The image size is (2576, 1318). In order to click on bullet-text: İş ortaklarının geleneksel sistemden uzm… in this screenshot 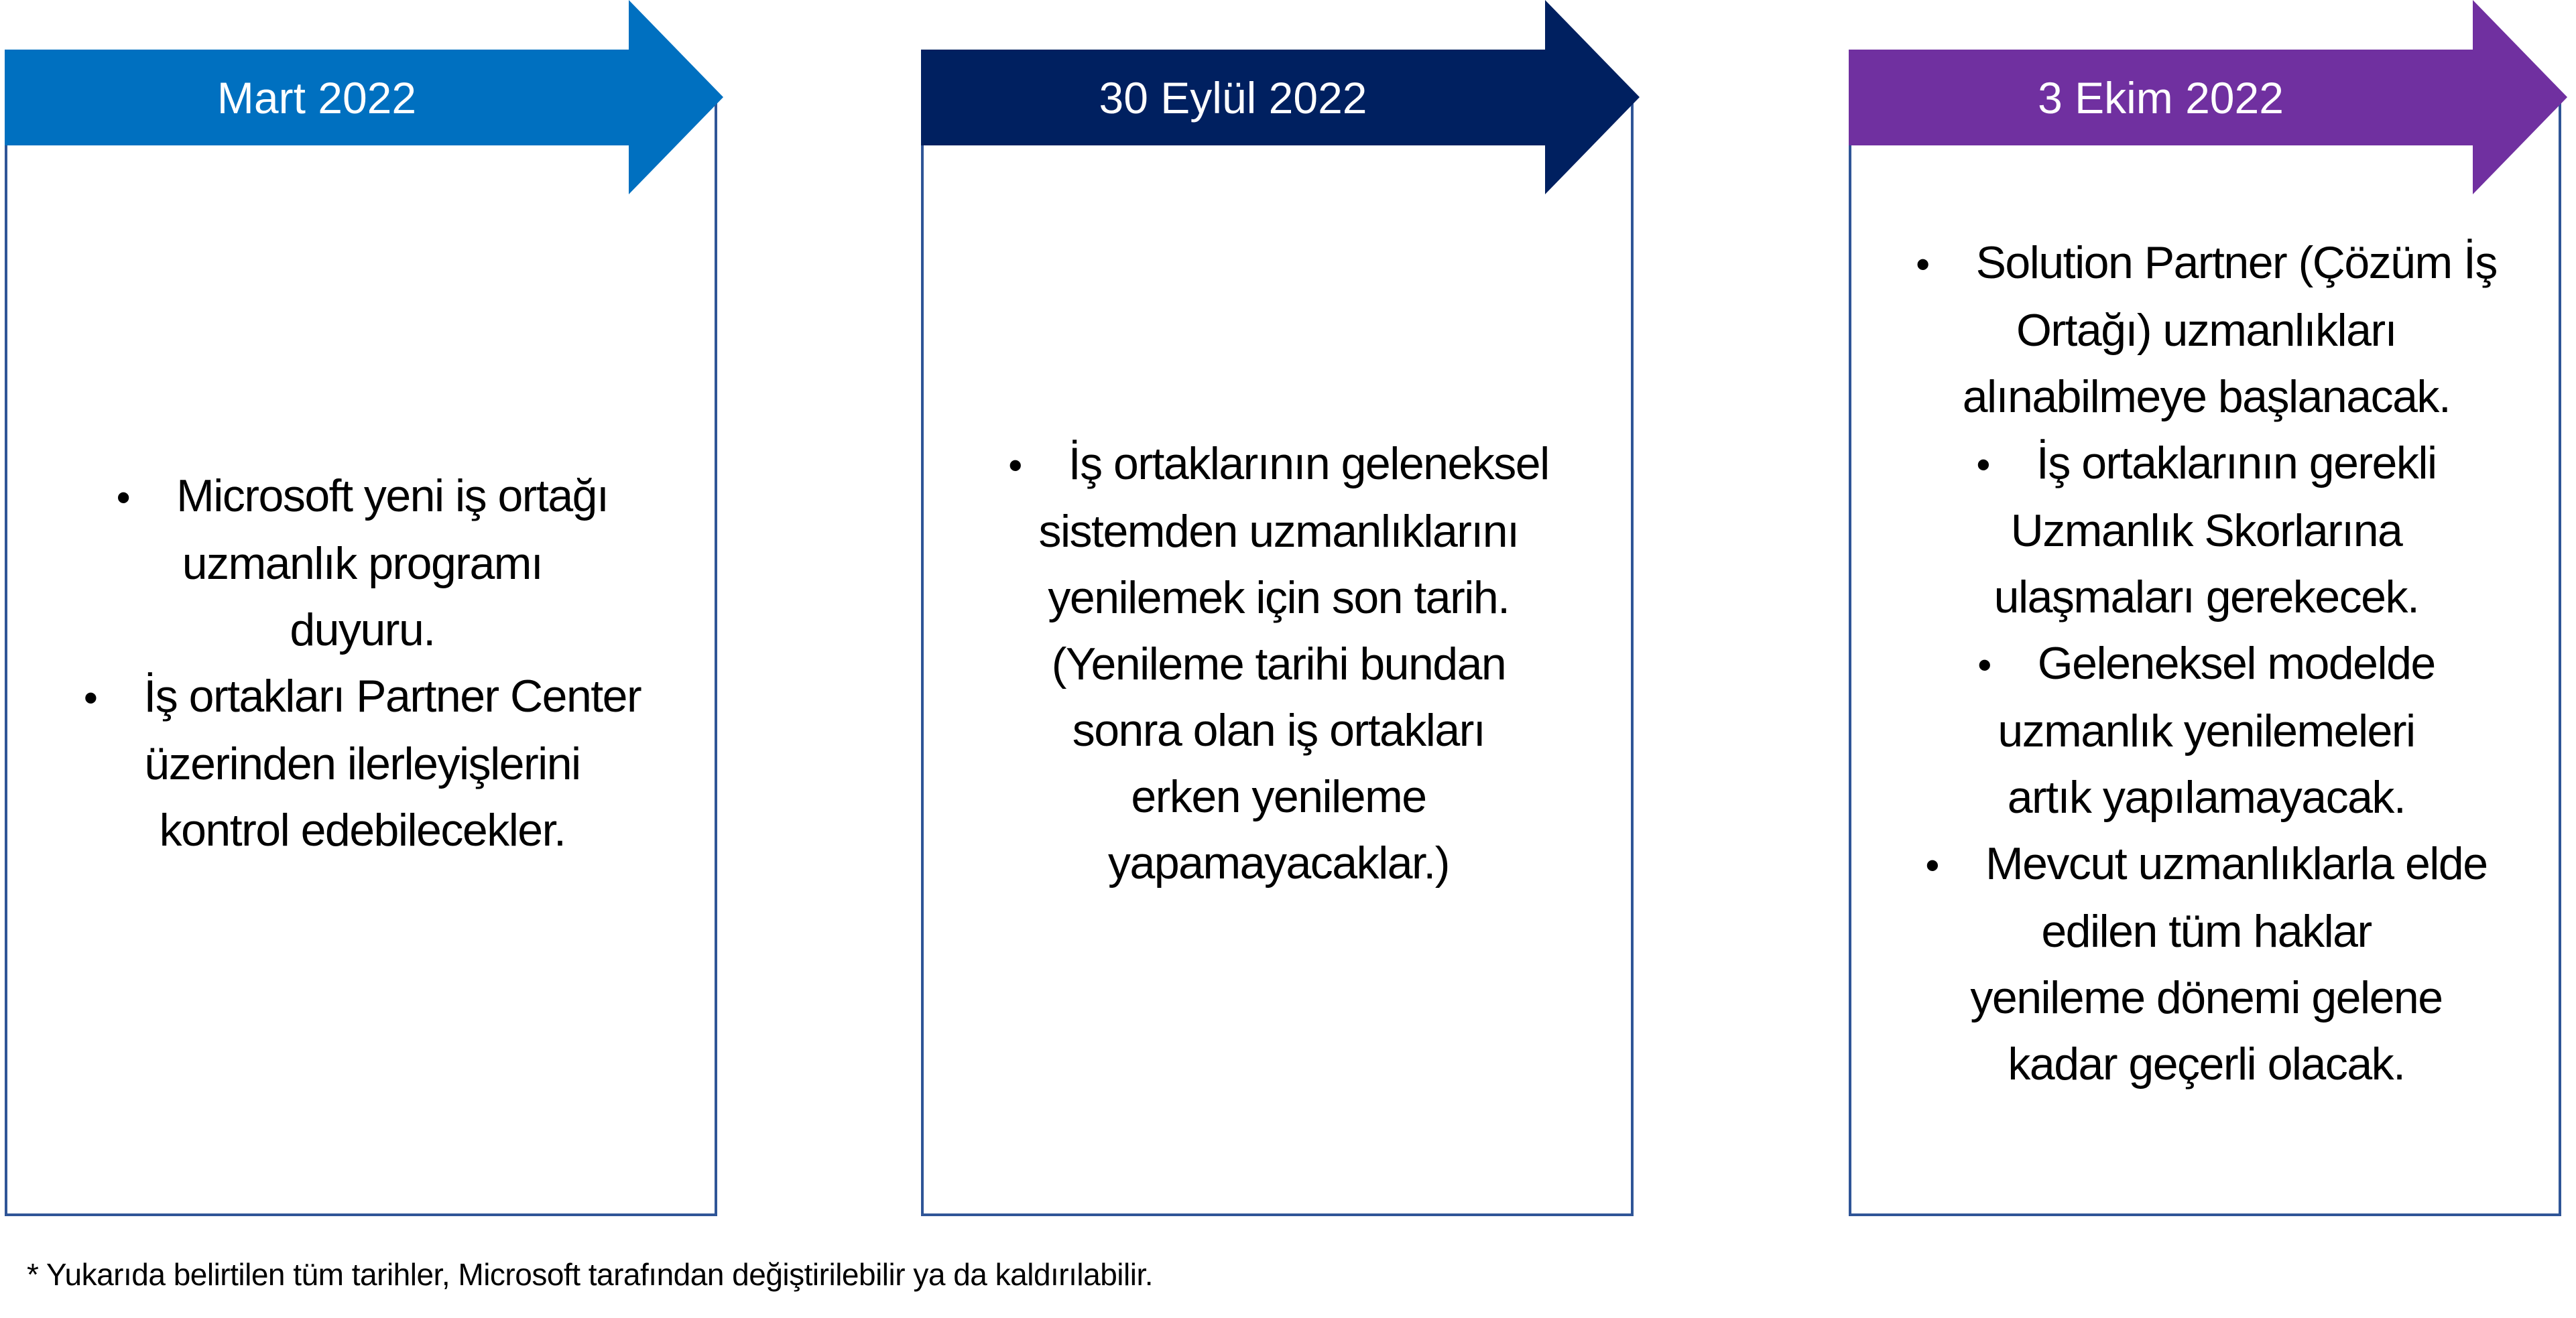, I will do `click(1294, 663)`.